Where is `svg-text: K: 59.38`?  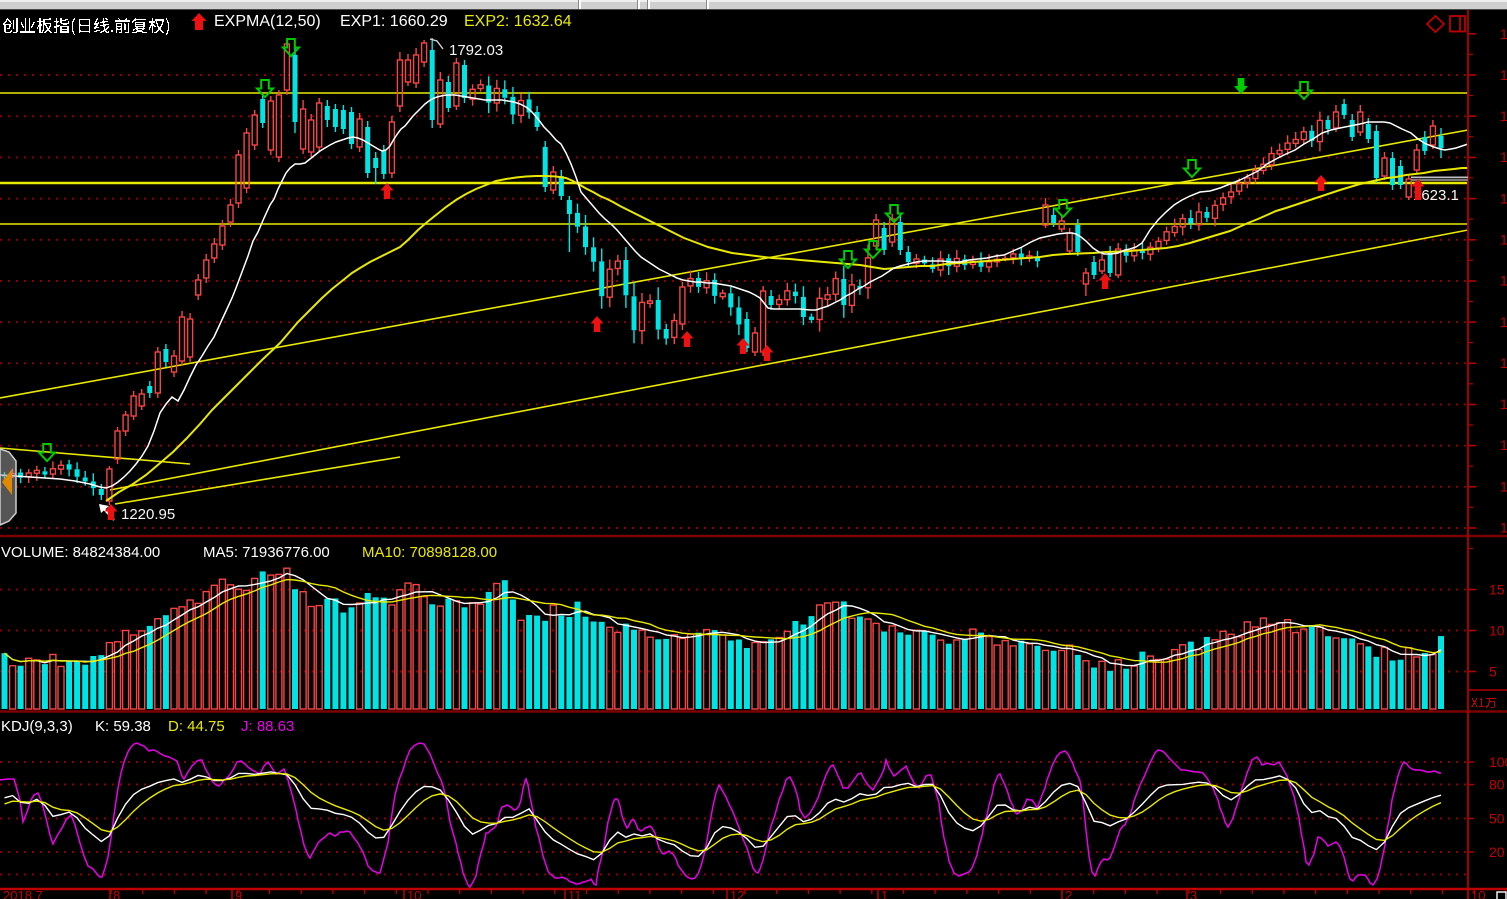 svg-text: K: 59.38 is located at coordinates (123, 726).